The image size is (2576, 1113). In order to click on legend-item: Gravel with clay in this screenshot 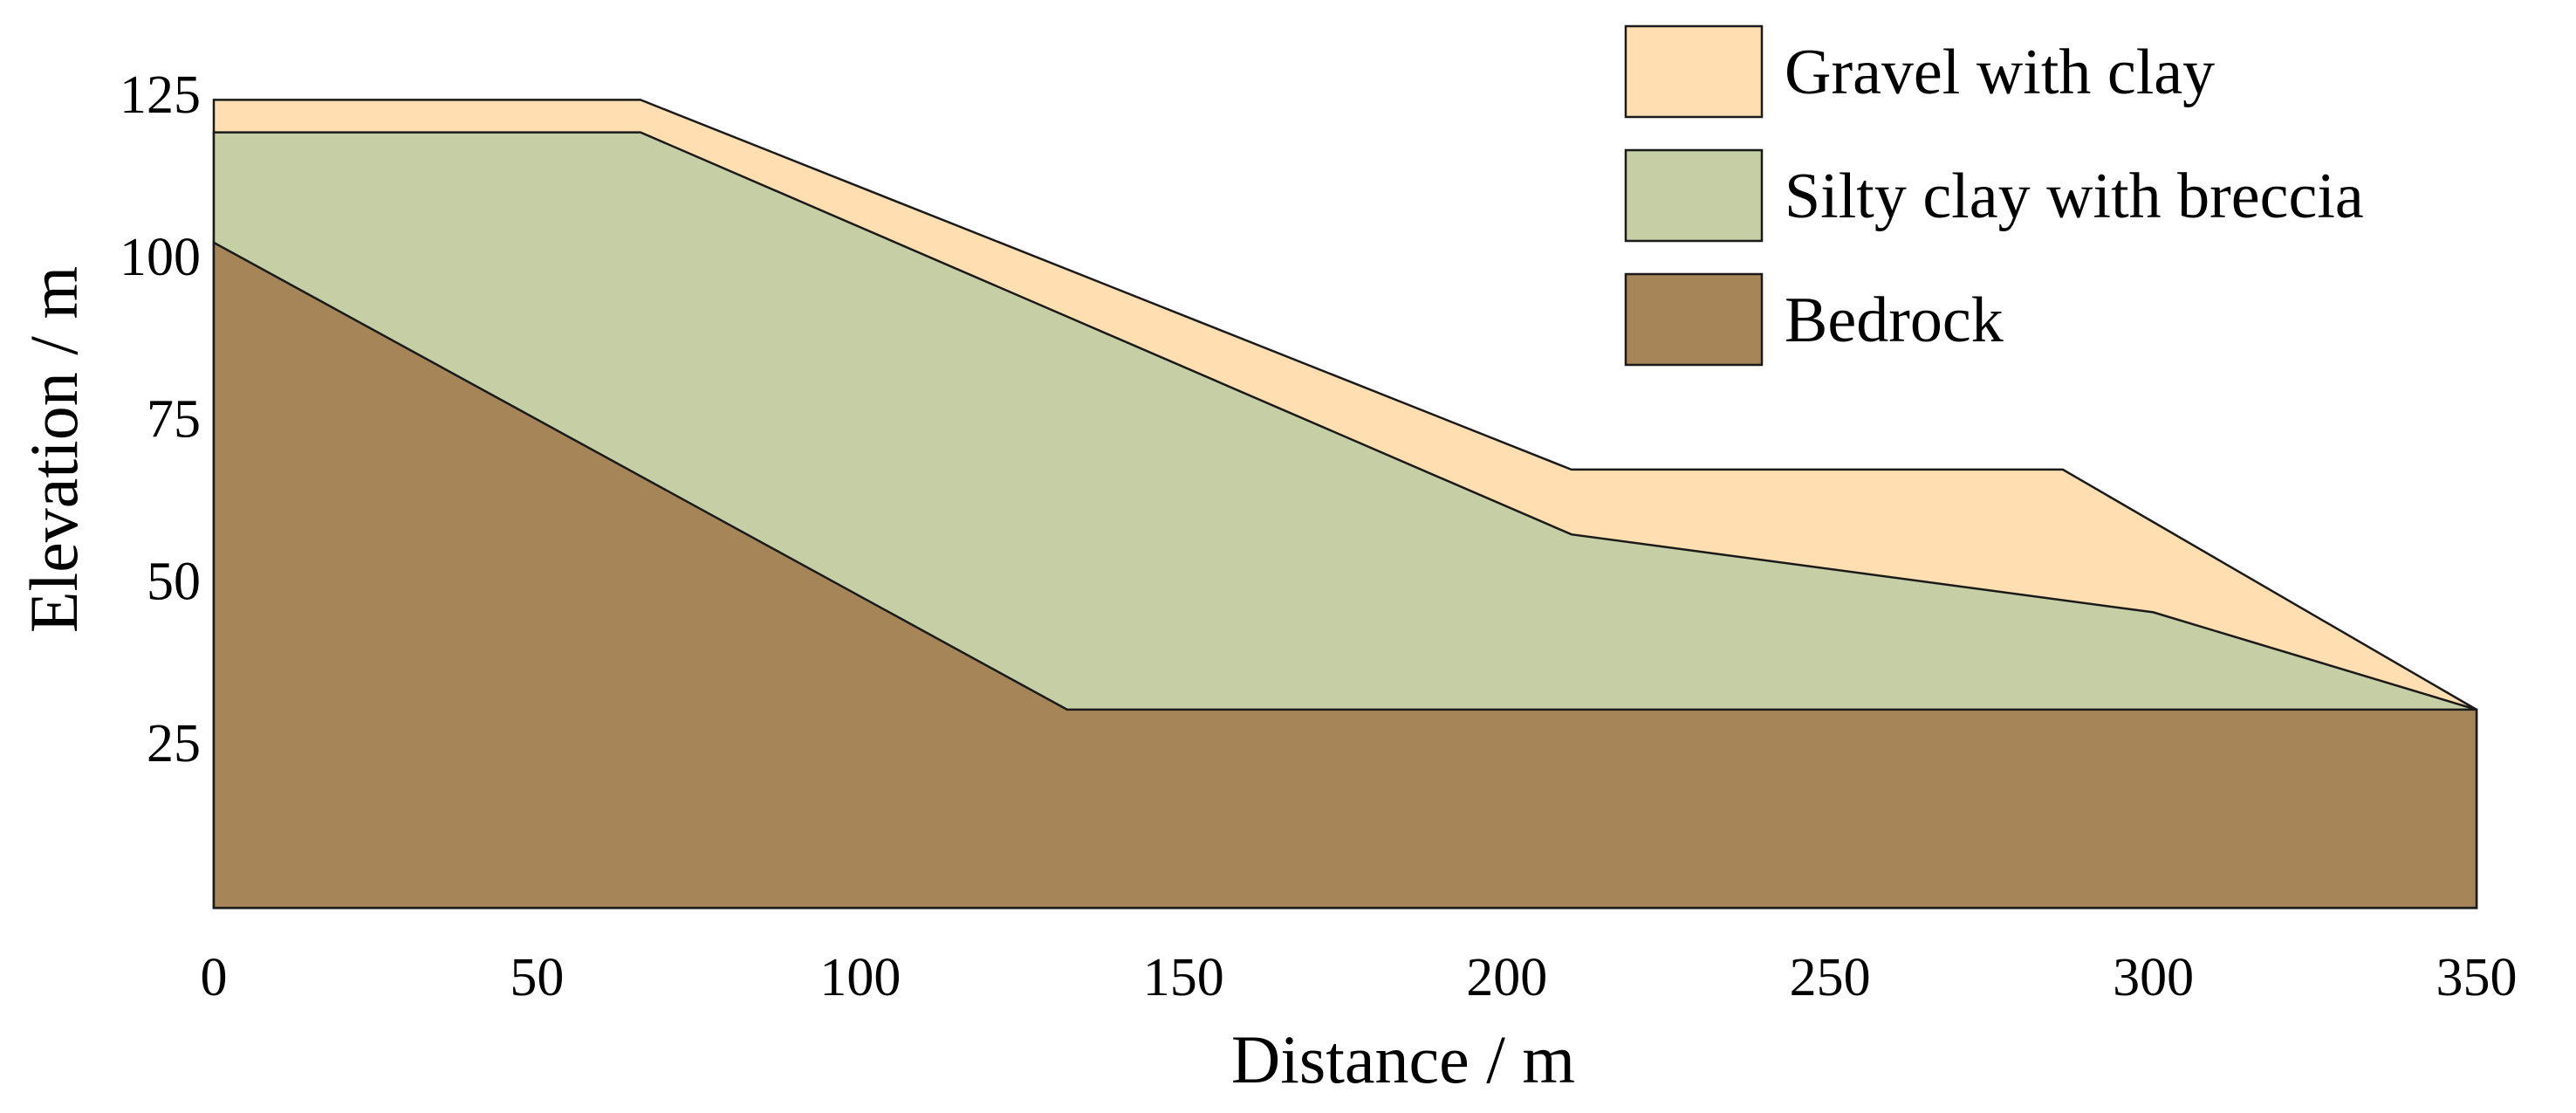, I will do `click(1919, 71)`.